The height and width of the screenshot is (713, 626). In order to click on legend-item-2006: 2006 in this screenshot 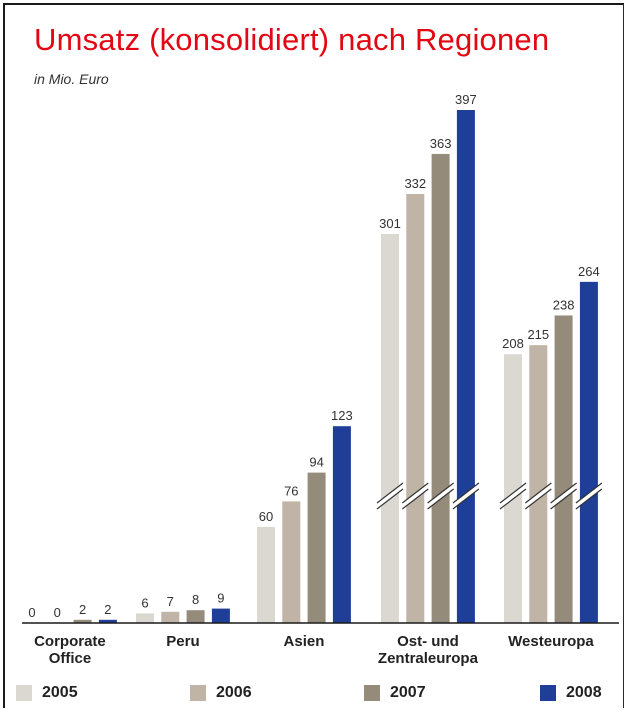, I will do `click(221, 693)`.